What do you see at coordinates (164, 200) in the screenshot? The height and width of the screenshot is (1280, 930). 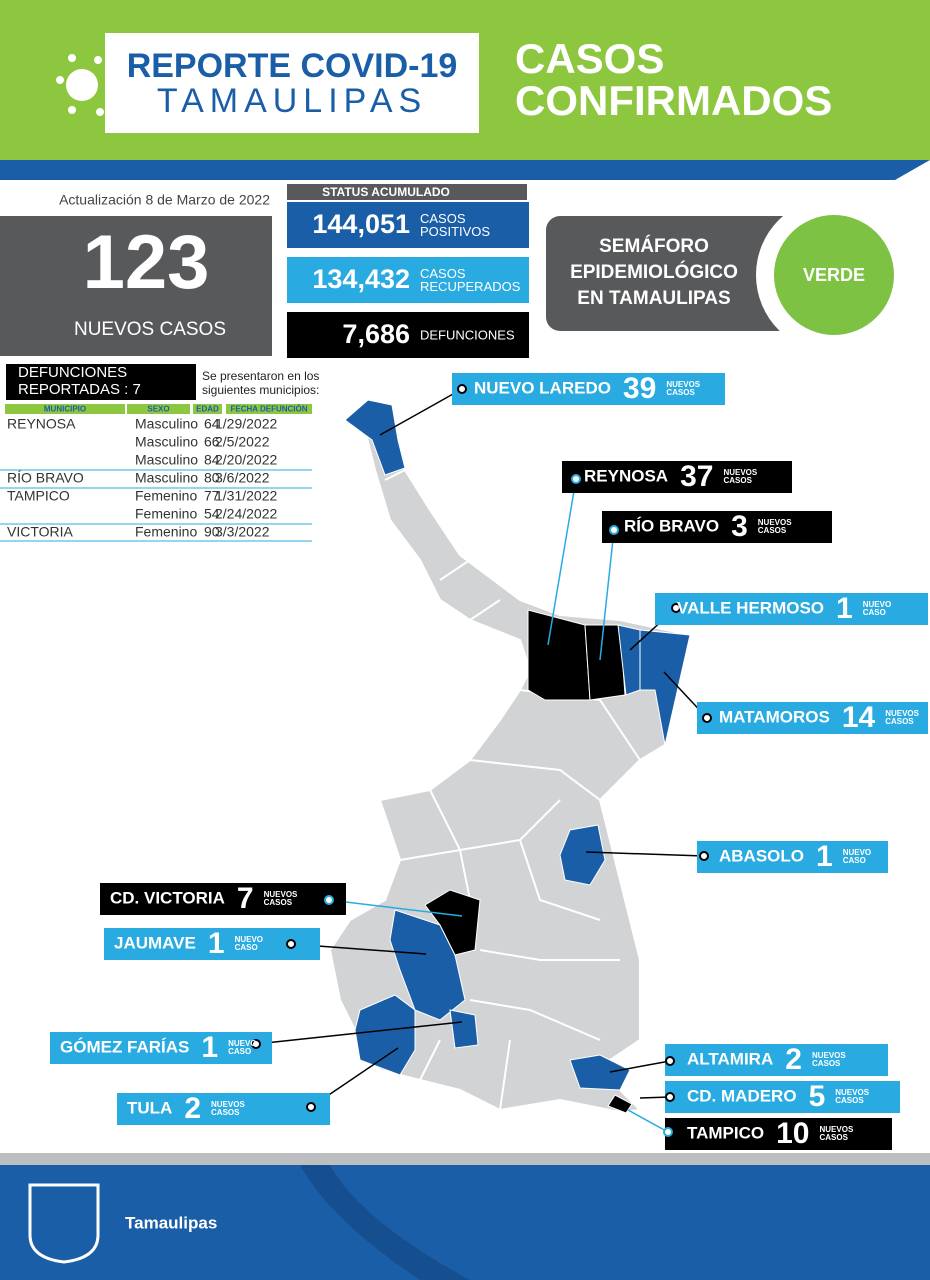 I see `update-date: Actualización 8 de Marzo de 2022` at bounding box center [164, 200].